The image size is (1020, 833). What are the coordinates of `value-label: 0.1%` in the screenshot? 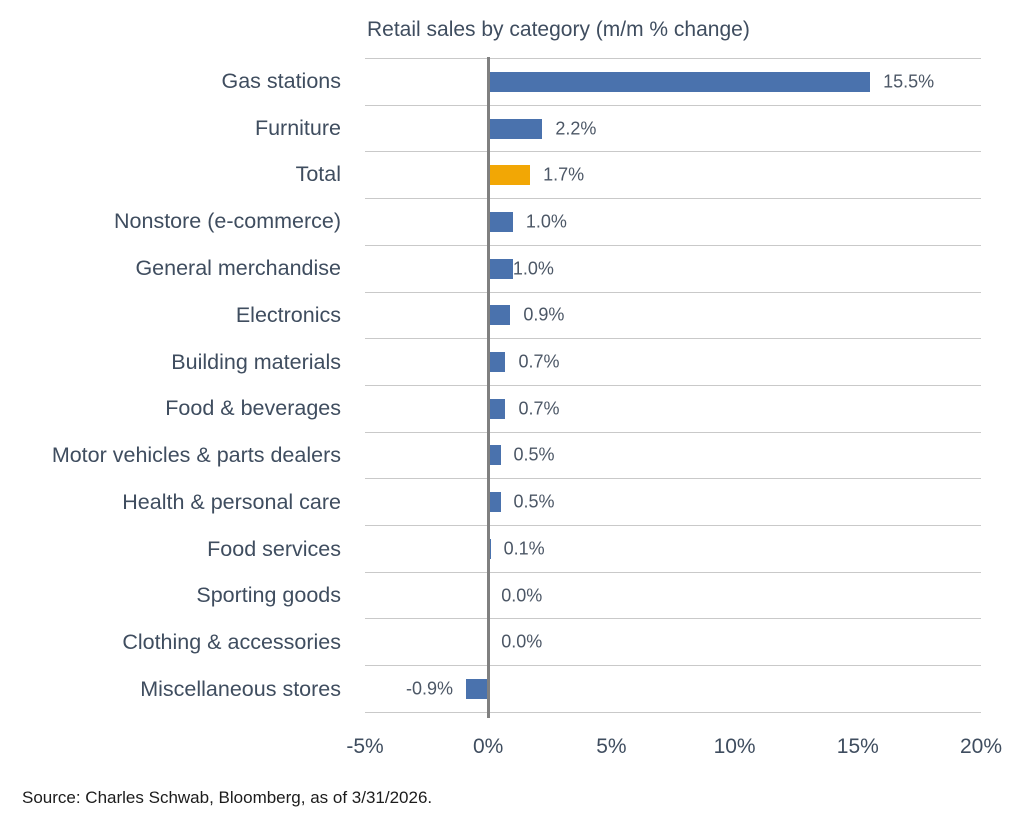 It's located at (524, 548).